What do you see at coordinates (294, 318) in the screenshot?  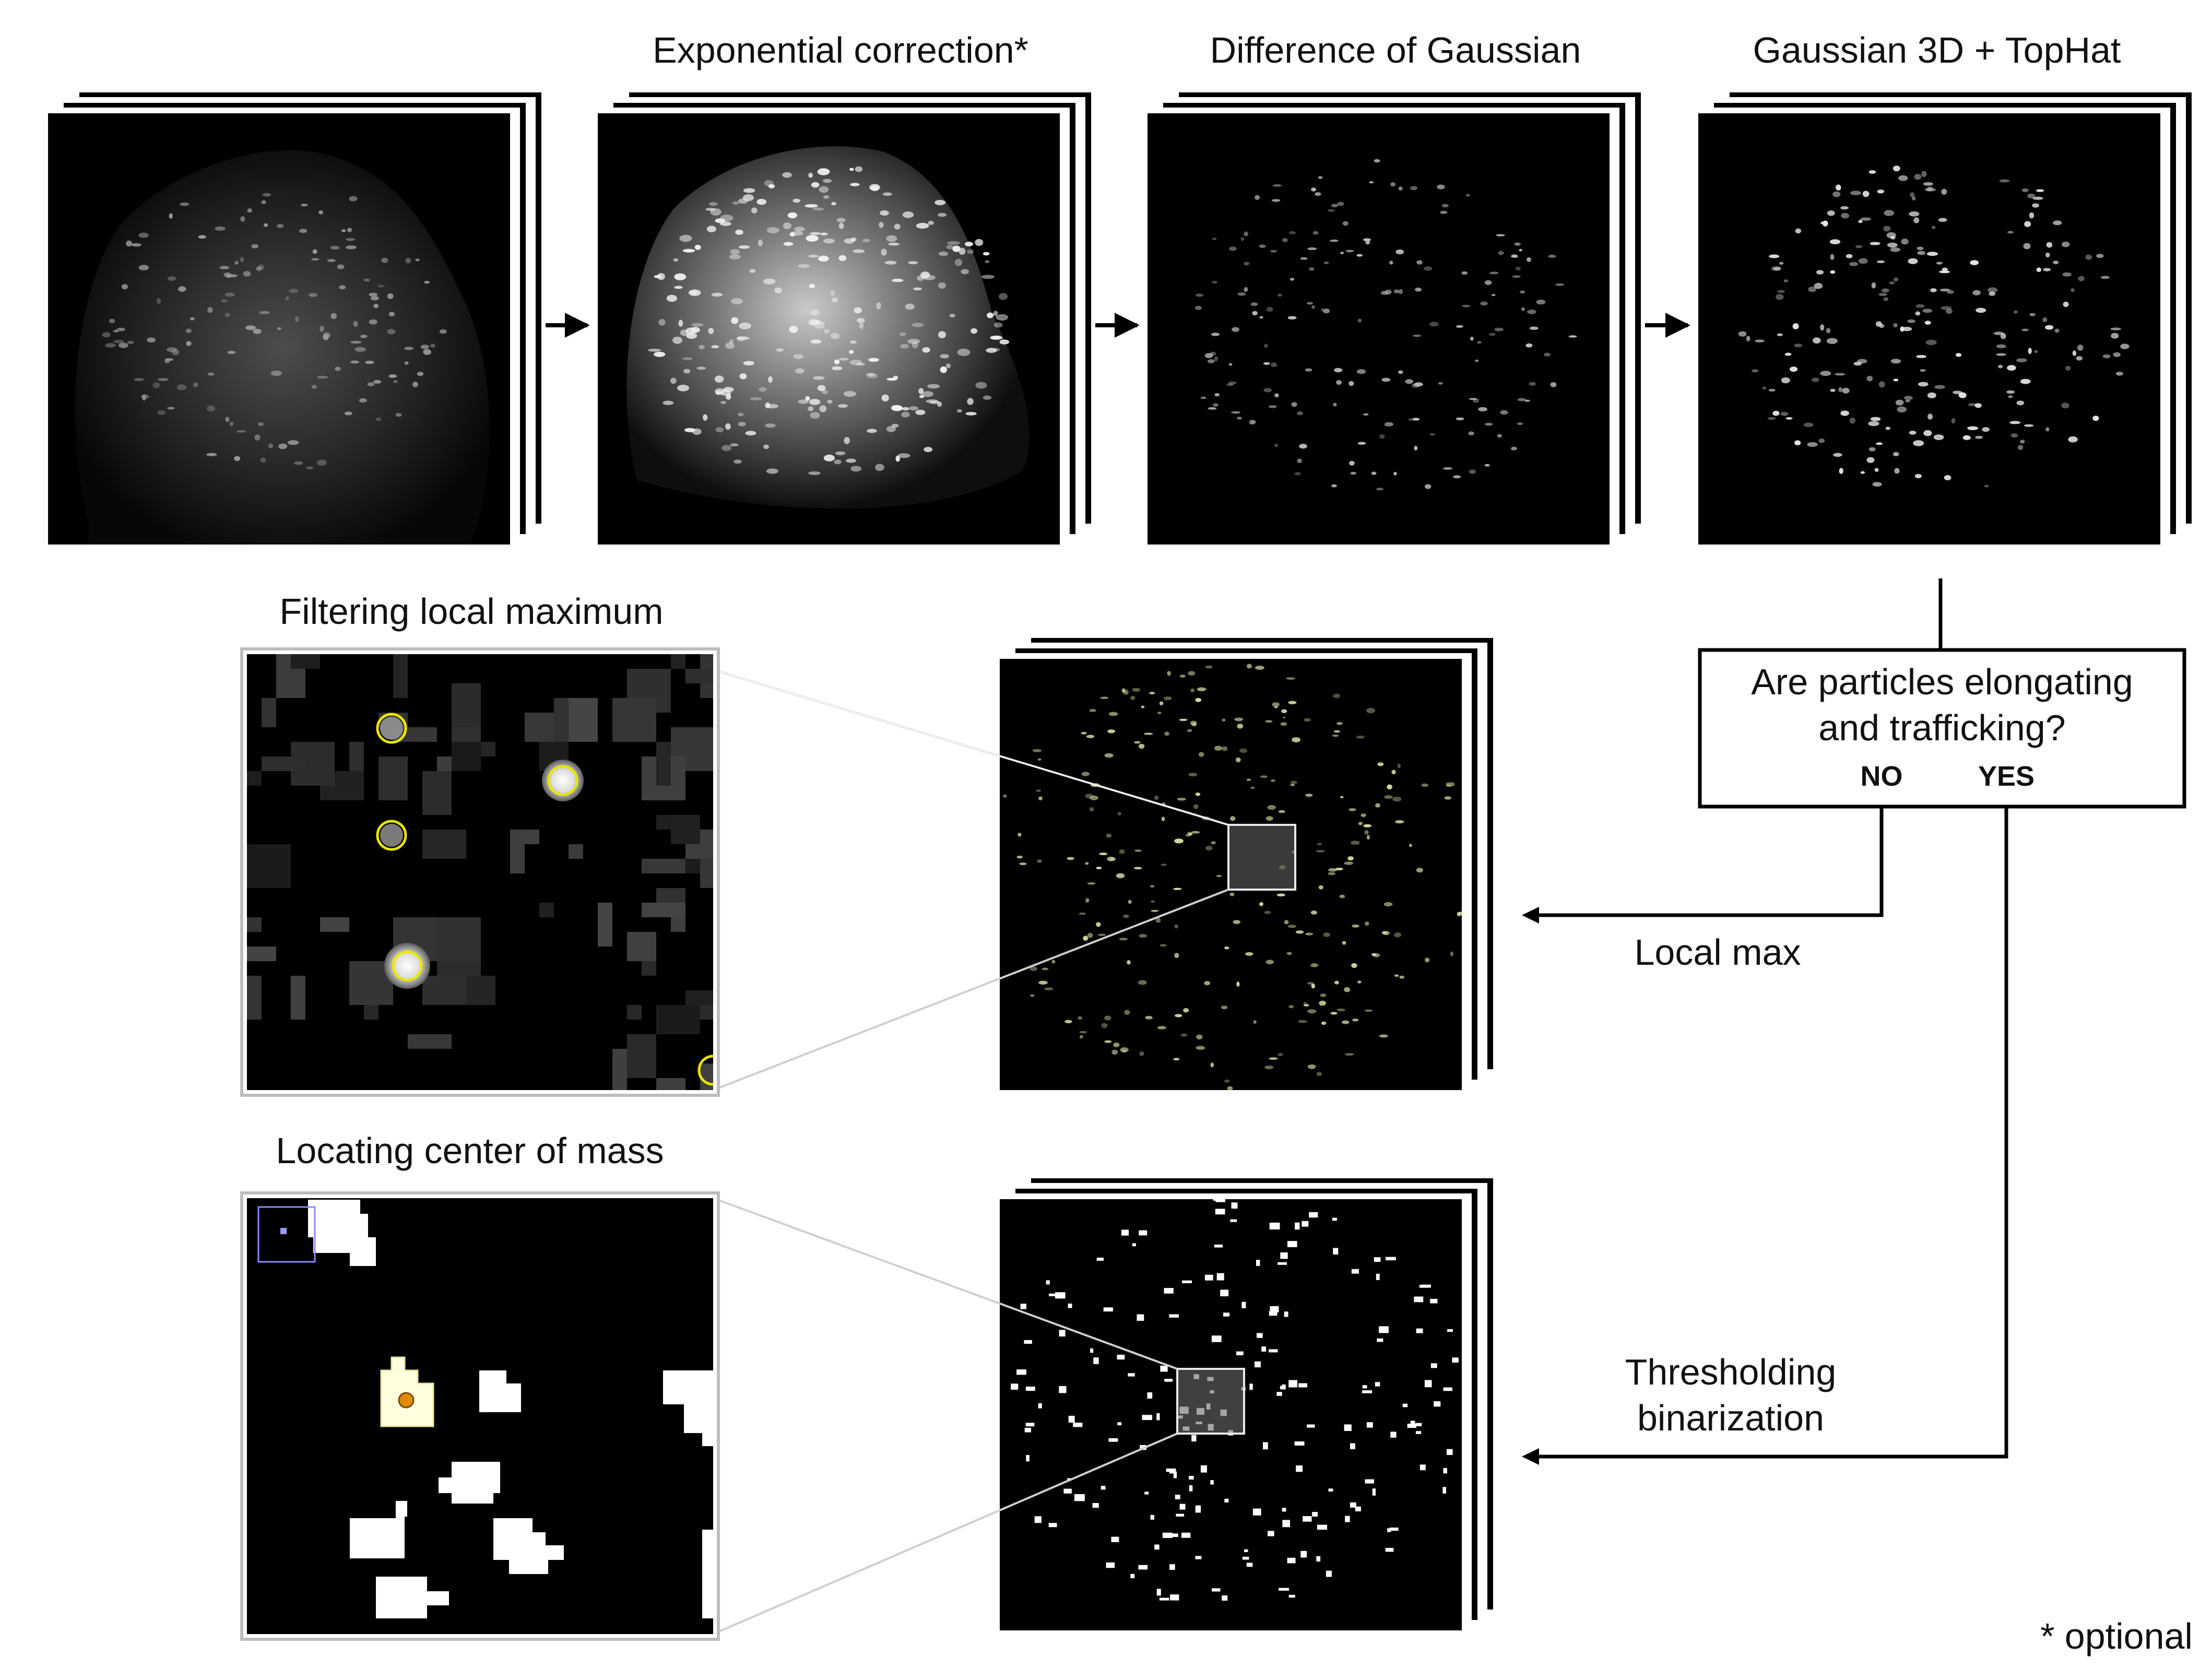 I see `raw-image-stack` at bounding box center [294, 318].